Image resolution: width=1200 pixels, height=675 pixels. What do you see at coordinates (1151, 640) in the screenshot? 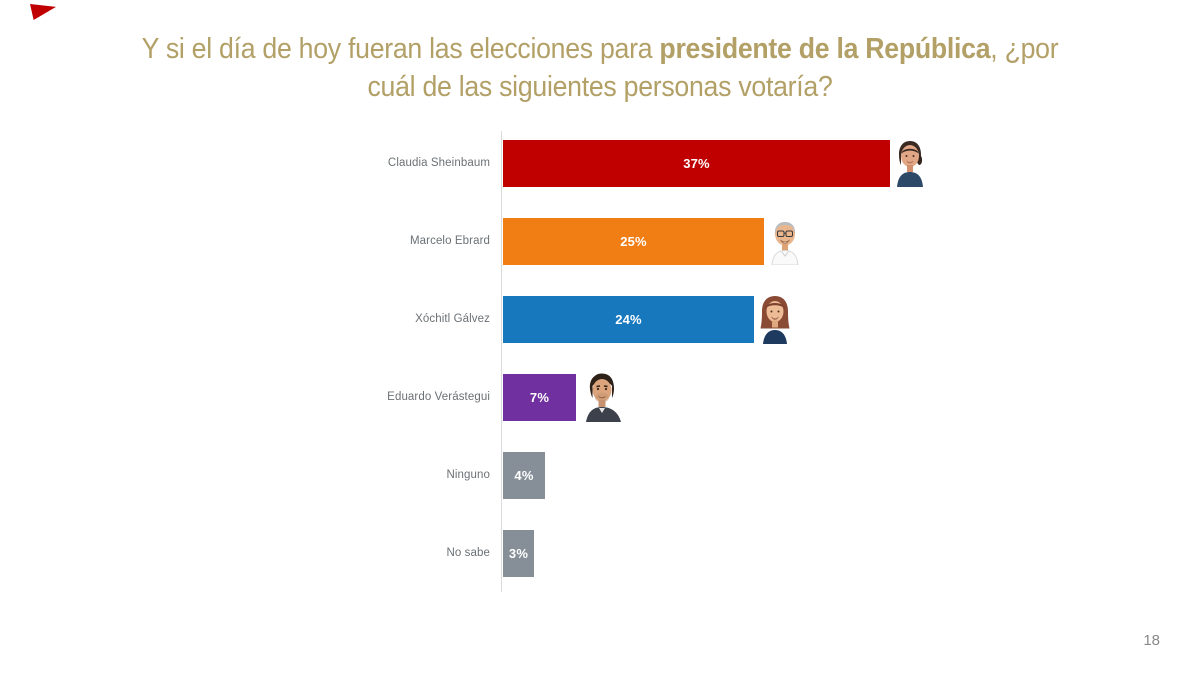
I see `page-number: 18` at bounding box center [1151, 640].